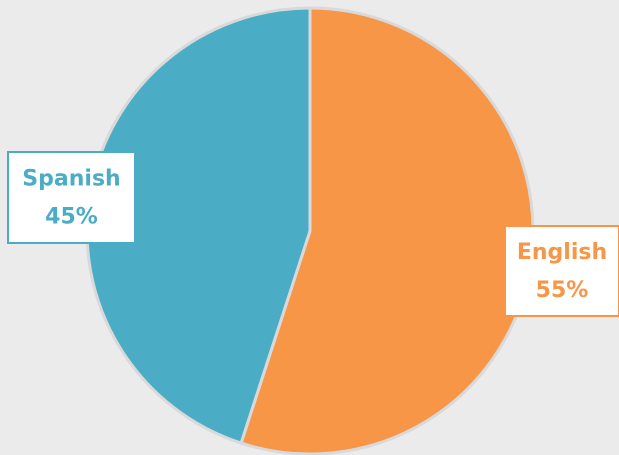 Image resolution: width=619 pixels, height=455 pixels. Describe the element at coordinates (71, 178) in the screenshot. I see `category-label: Spanish` at that location.